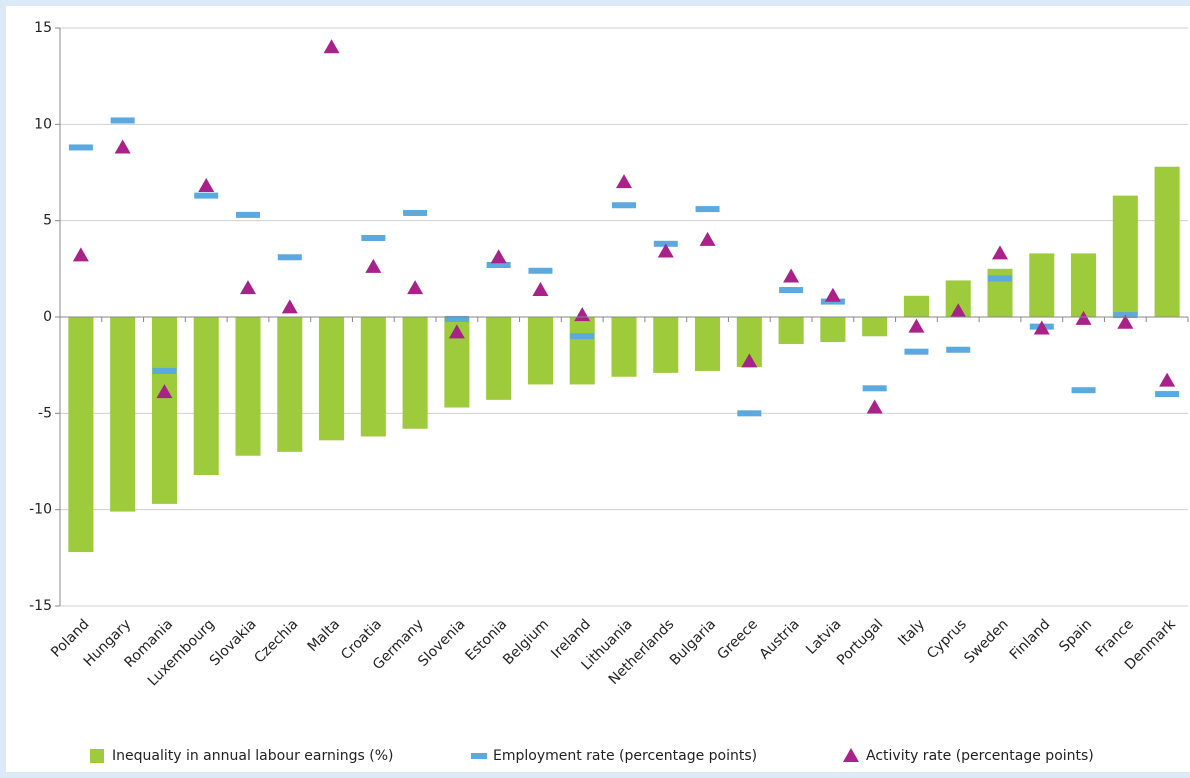 The height and width of the screenshot is (778, 1190). I want to click on y-tick-label: 15, so click(43, 28).